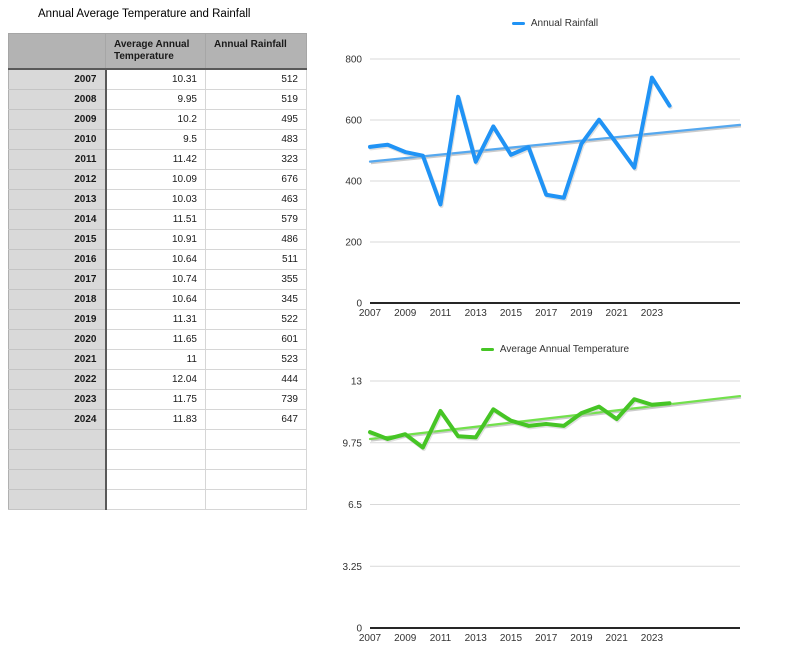 This screenshot has height=660, width=812. I want to click on cell-temperature: 10.74, so click(155, 279).